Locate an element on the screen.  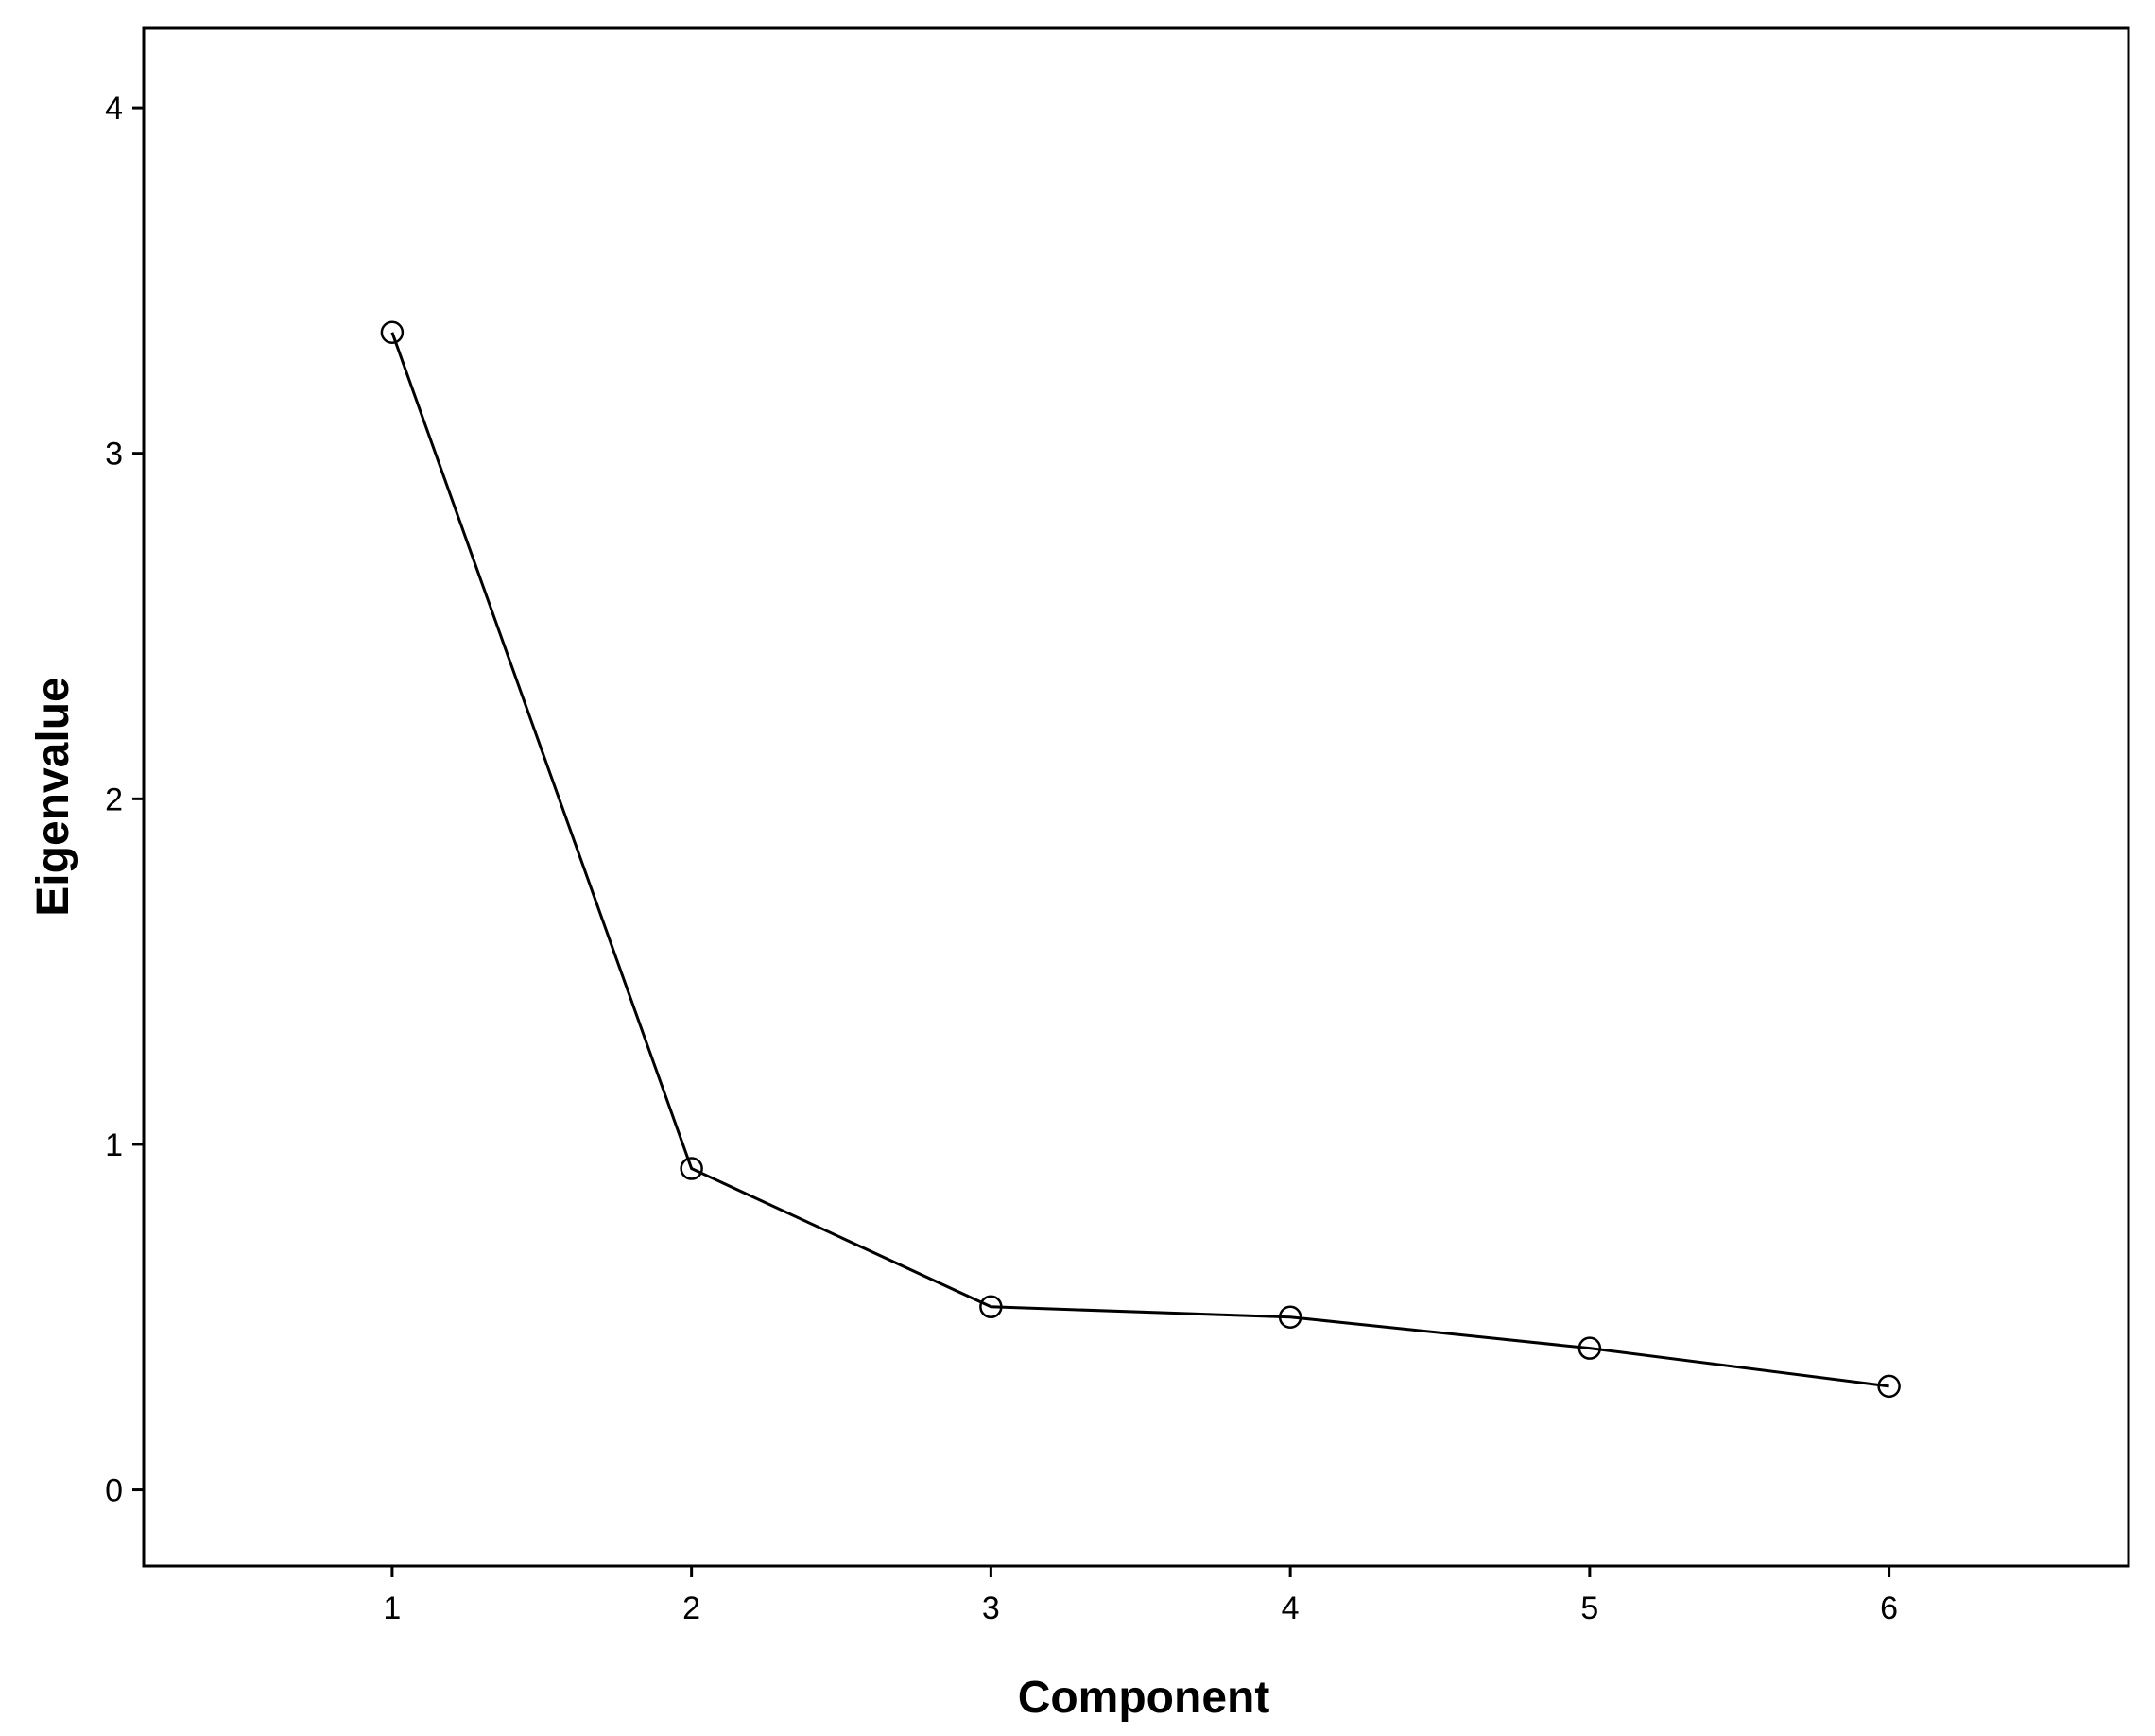
x-tick-label: 6 is located at coordinates (1889, 1608).